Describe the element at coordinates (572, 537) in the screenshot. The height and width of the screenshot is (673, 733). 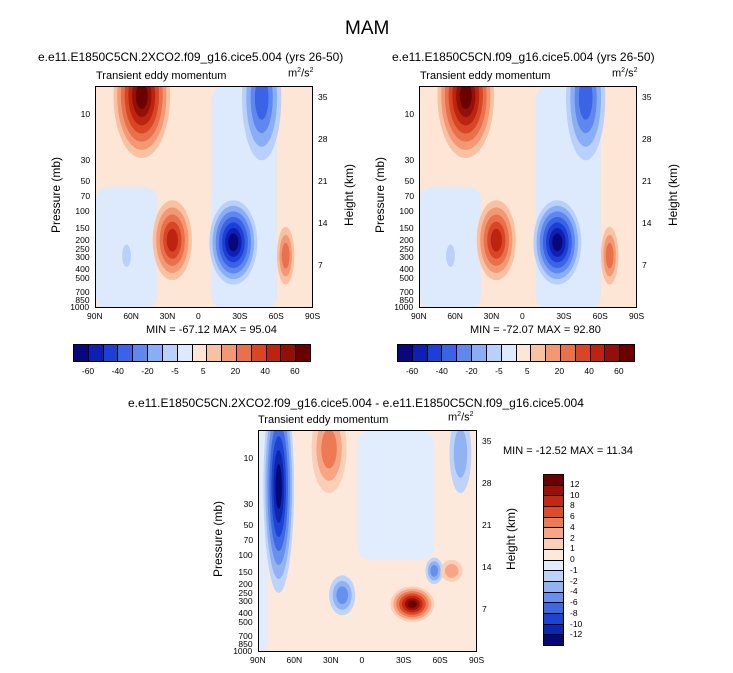
I see `colorbar-label: 2` at that location.